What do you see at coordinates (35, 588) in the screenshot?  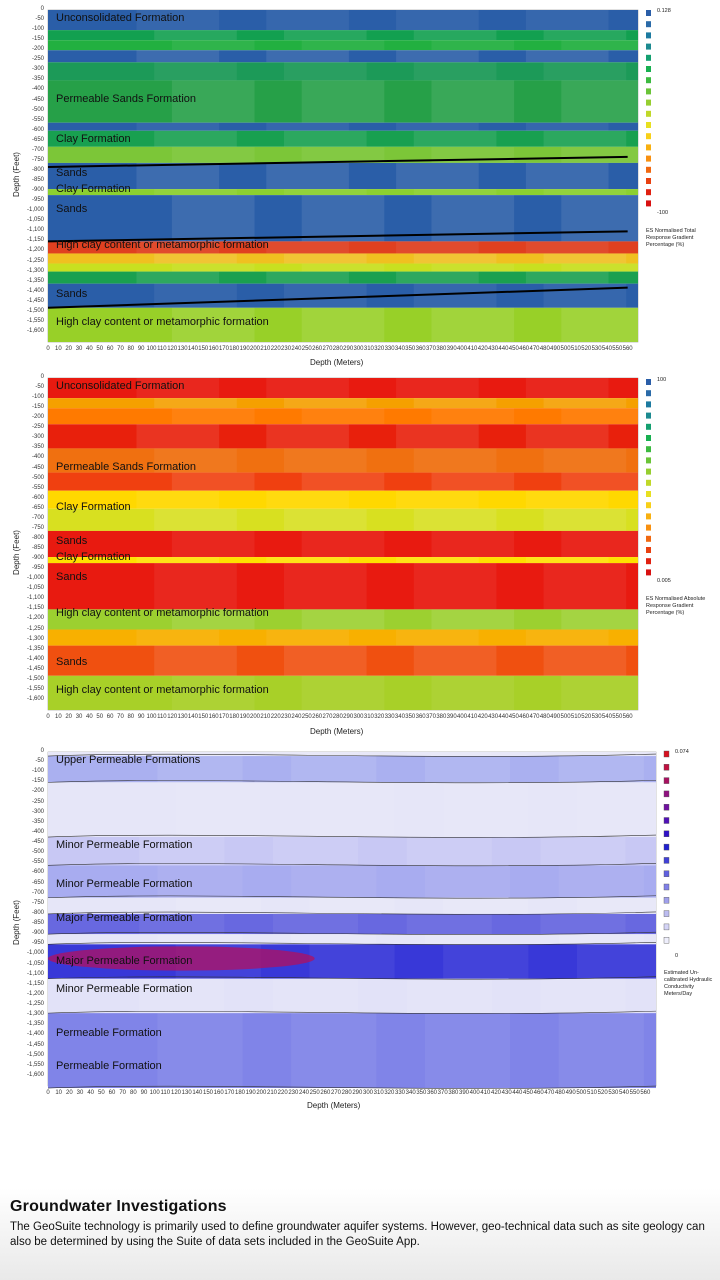 I see `y-tick-label: -1,050` at bounding box center [35, 588].